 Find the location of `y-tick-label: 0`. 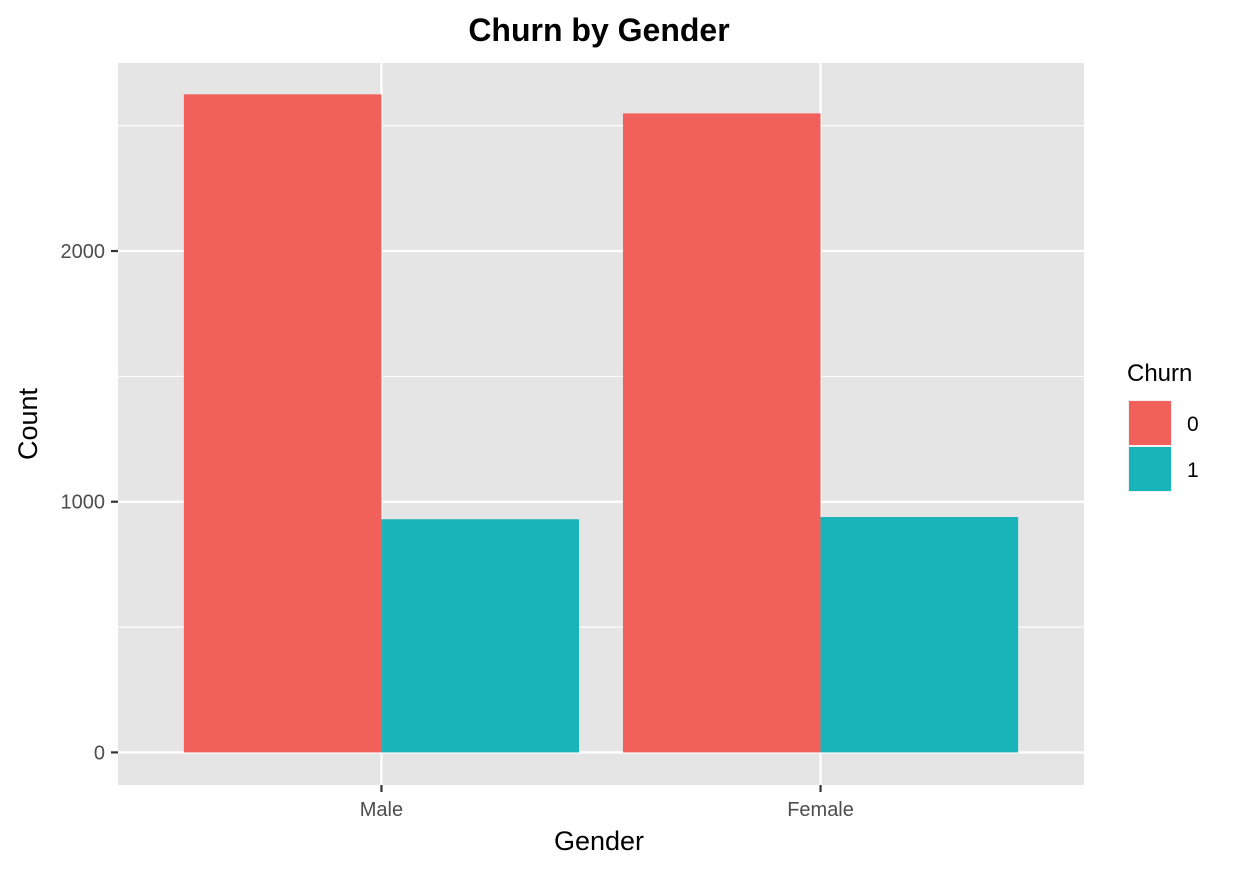

y-tick-label: 0 is located at coordinates (99, 753).